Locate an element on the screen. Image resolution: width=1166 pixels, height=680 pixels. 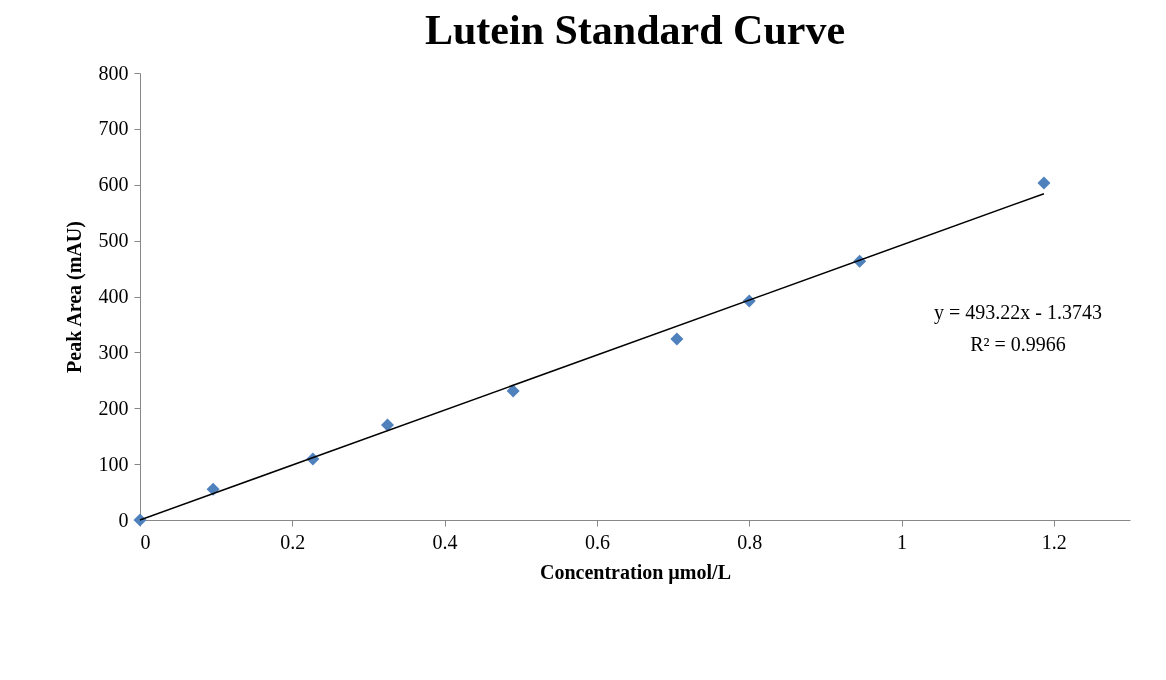
y-tick-label: 800 is located at coordinates (113, 72).